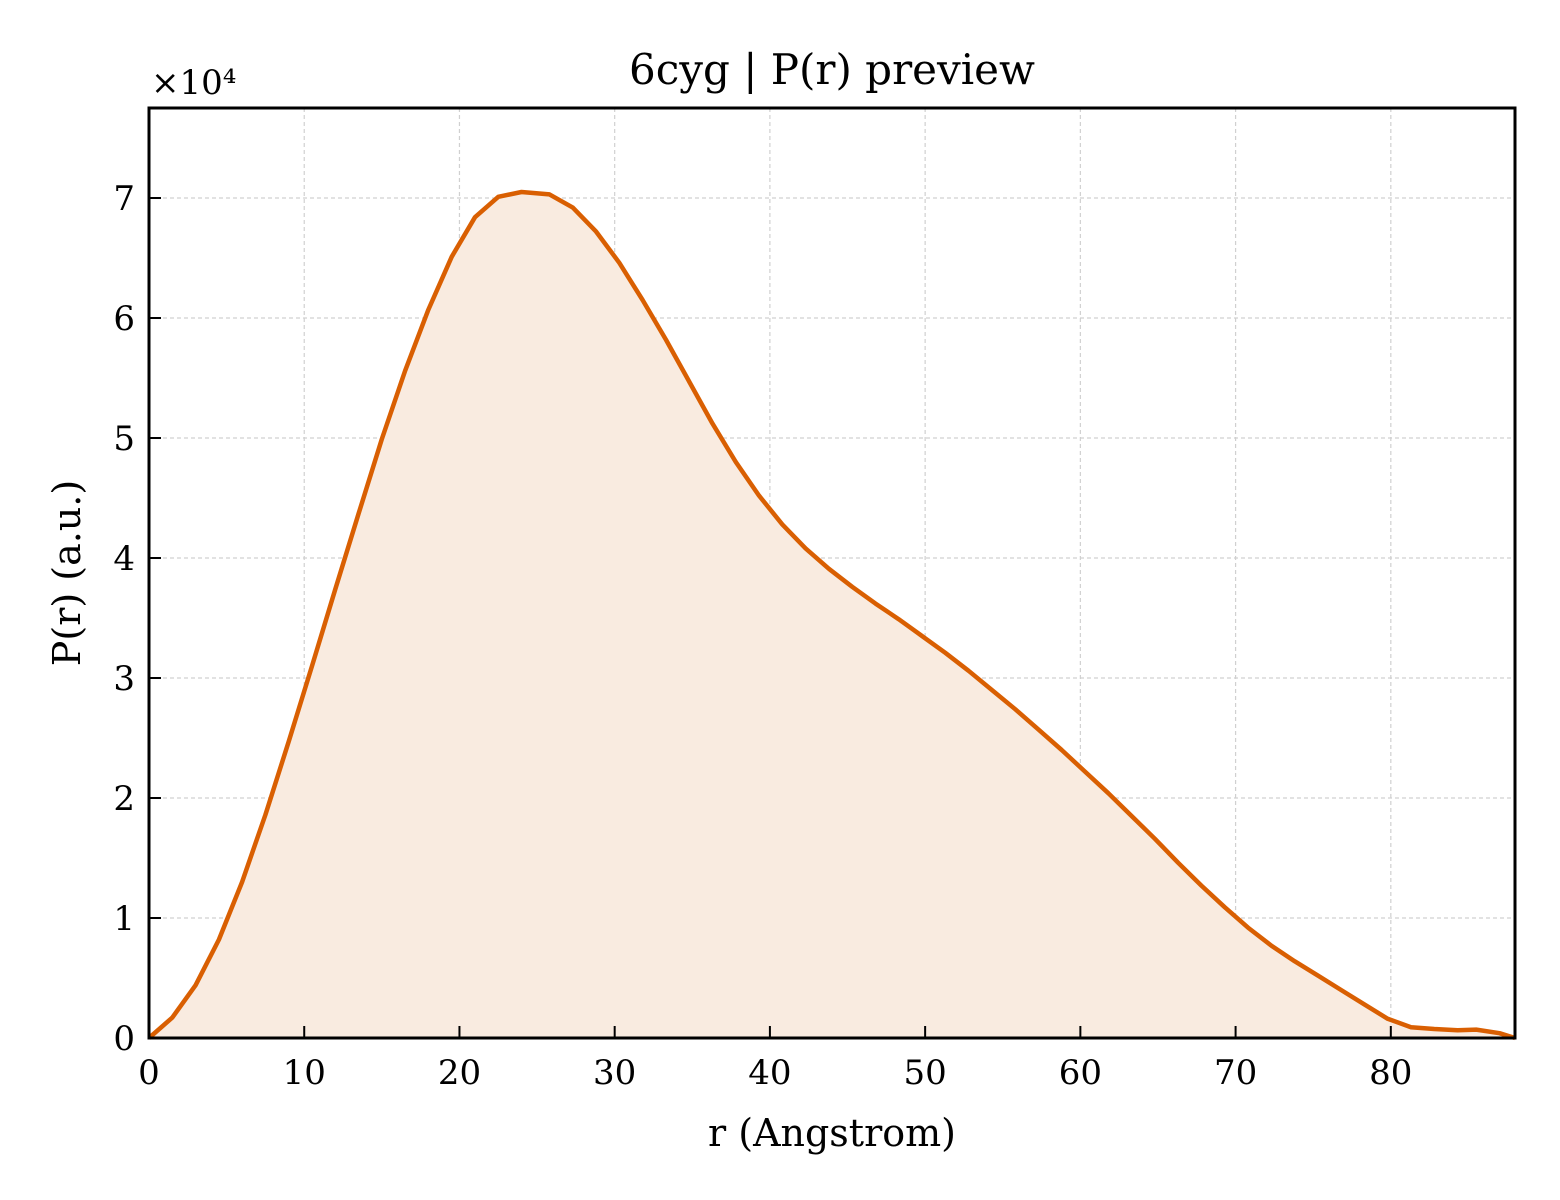  What do you see at coordinates (124, 319) in the screenshot?
I see `y-tick-label: 6` at bounding box center [124, 319].